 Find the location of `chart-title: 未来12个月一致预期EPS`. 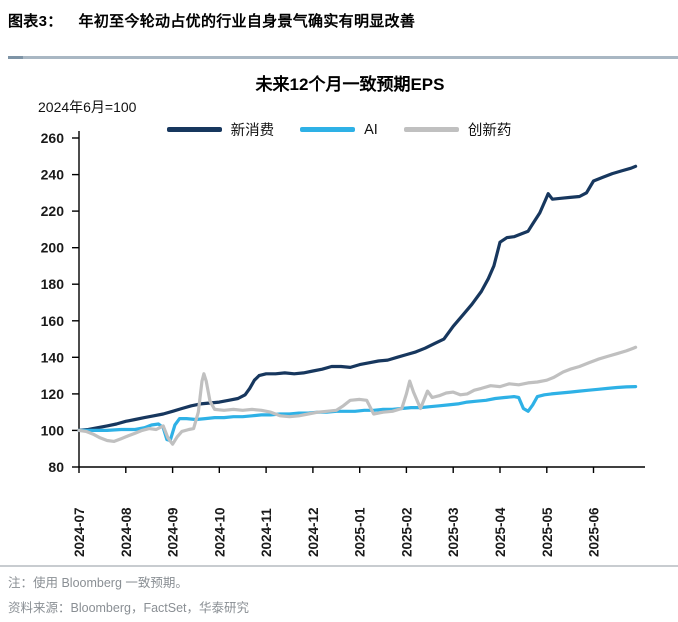

chart-title: 未来12个月一致预期EPS is located at coordinates (350, 84).